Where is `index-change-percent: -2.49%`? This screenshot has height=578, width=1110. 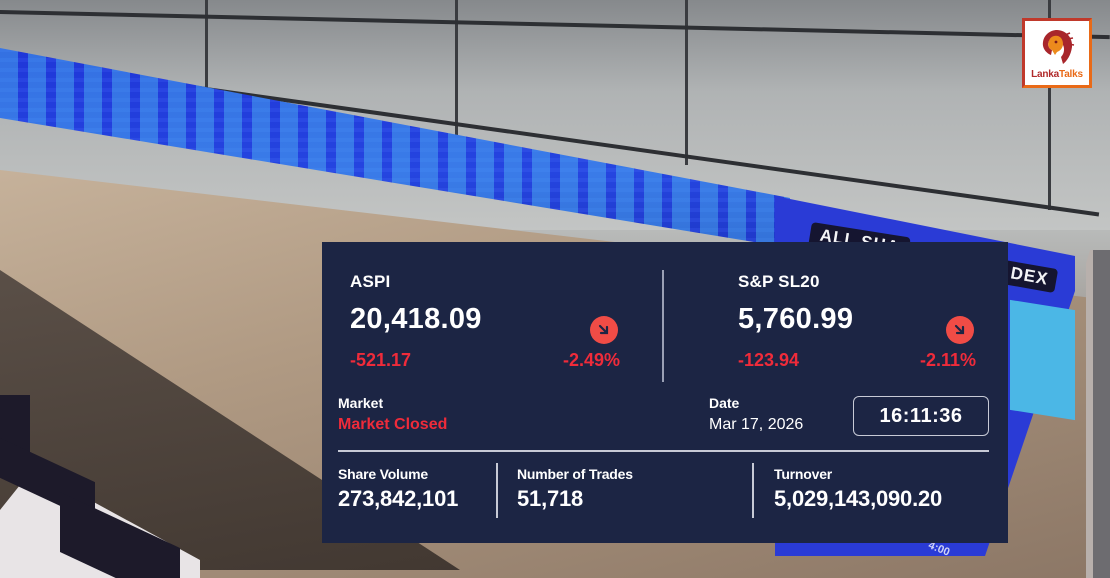 index-change-percent: -2.49% is located at coordinates (591, 360).